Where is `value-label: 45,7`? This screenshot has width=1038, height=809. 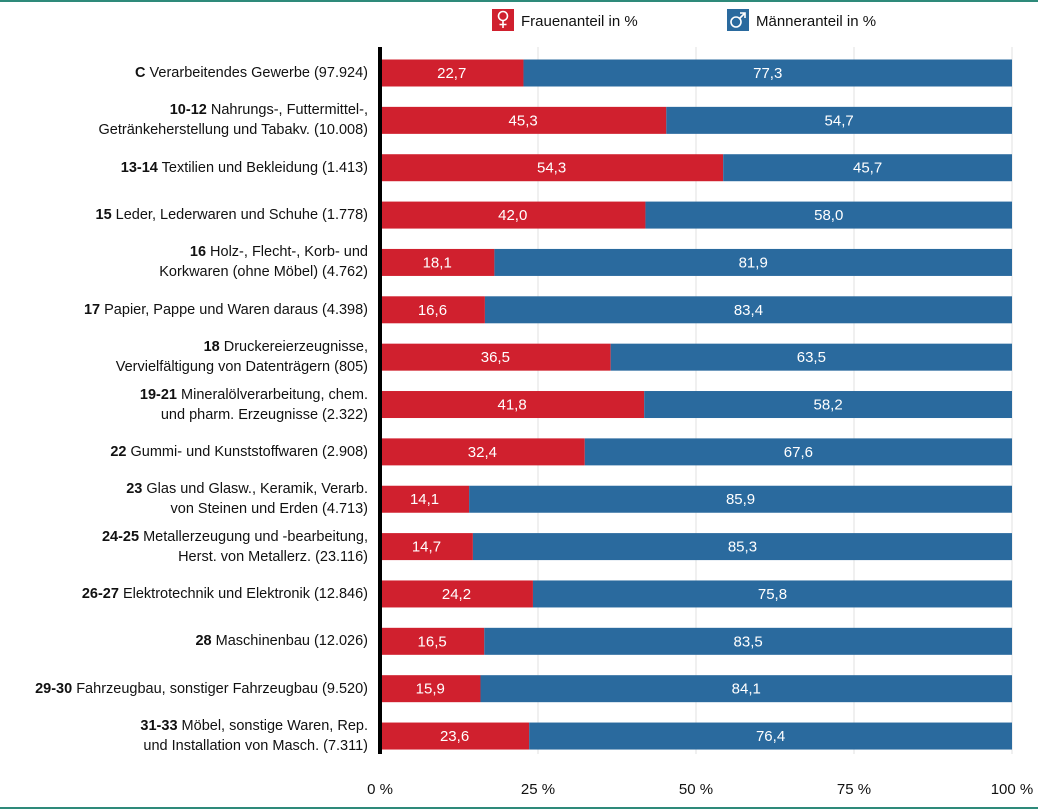
value-label: 45,7 is located at coordinates (867, 168).